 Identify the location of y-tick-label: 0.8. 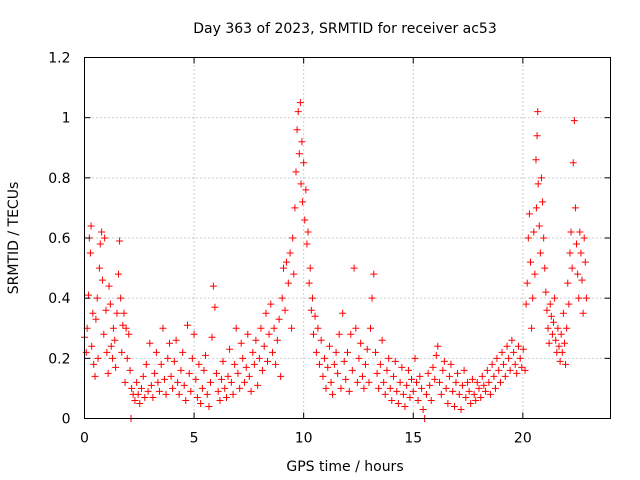
(59, 179).